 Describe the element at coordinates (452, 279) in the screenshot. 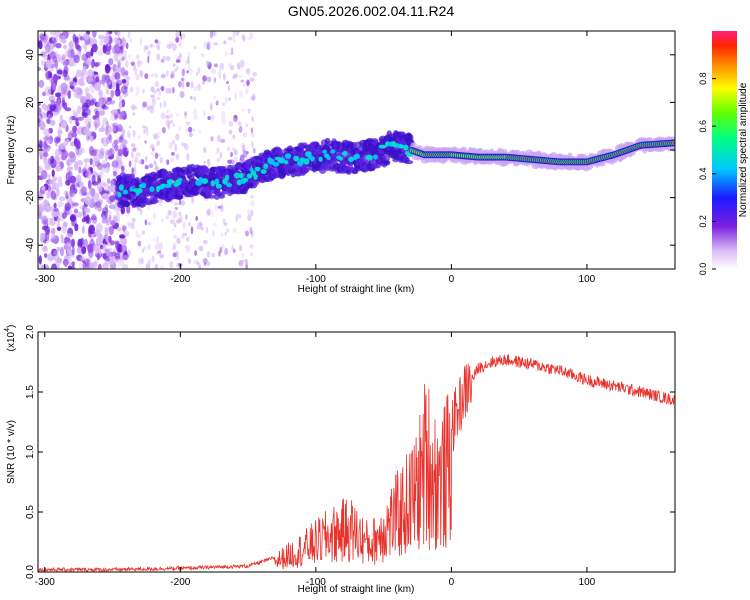

I see `x-tick-label: 0` at that location.